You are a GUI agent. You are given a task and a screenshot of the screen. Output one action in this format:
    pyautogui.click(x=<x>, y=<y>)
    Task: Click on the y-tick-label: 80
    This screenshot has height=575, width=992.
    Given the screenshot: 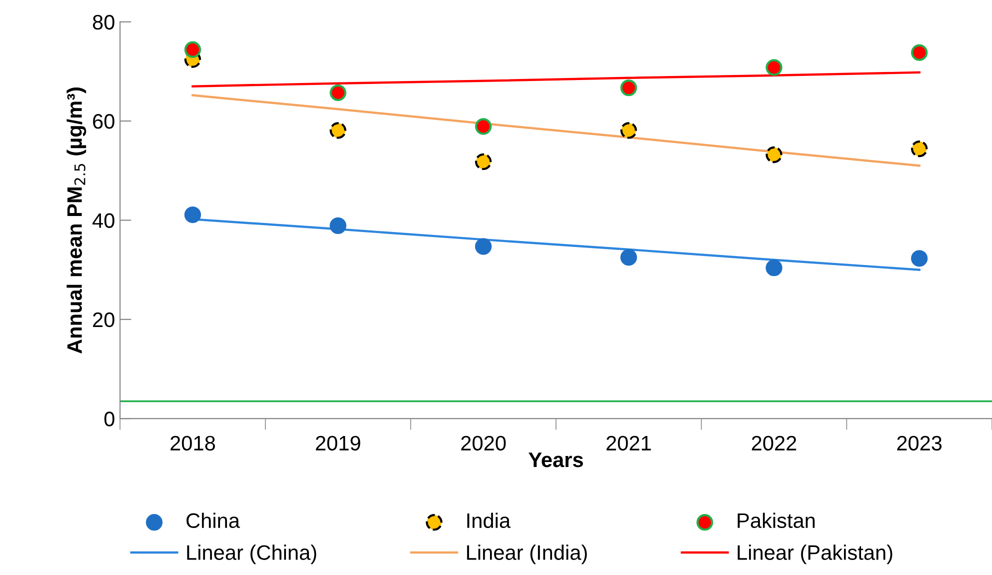 What is the action you would take?
    pyautogui.click(x=103, y=22)
    